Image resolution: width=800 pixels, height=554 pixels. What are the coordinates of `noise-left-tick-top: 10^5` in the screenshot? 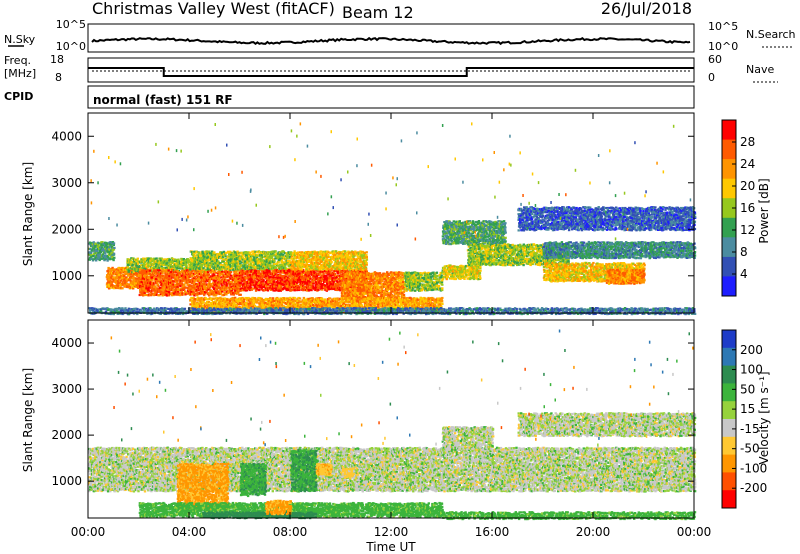 It's located at (71, 24).